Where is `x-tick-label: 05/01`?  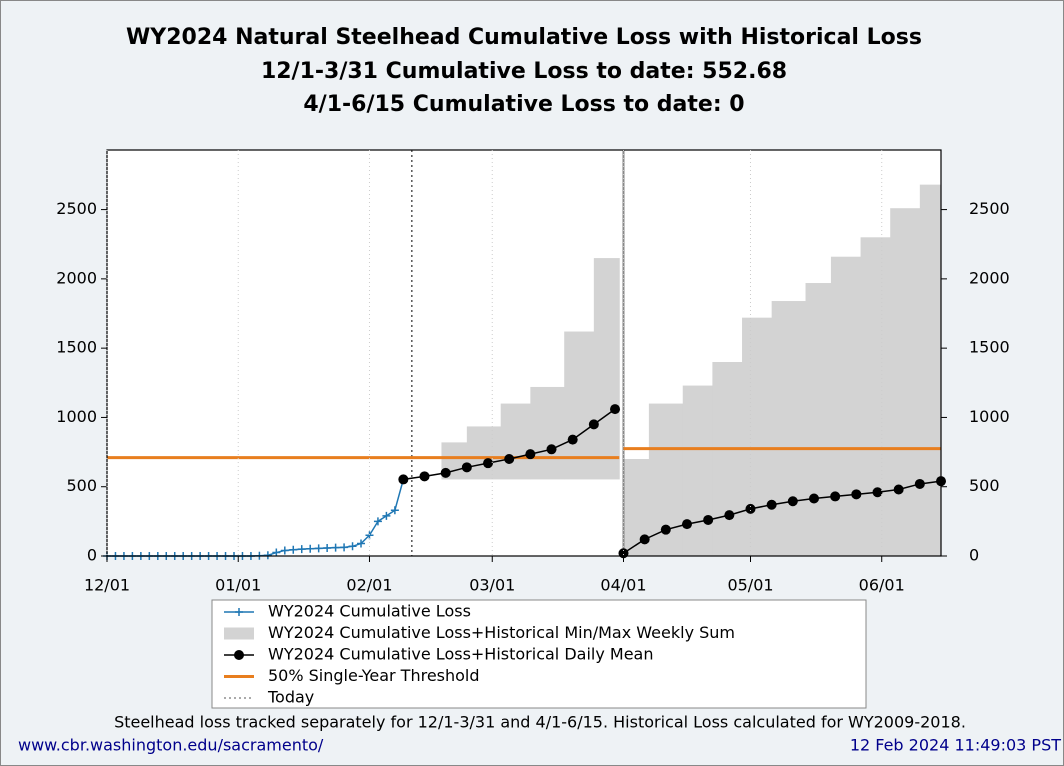
x-tick-label: 05/01 is located at coordinates (750, 585).